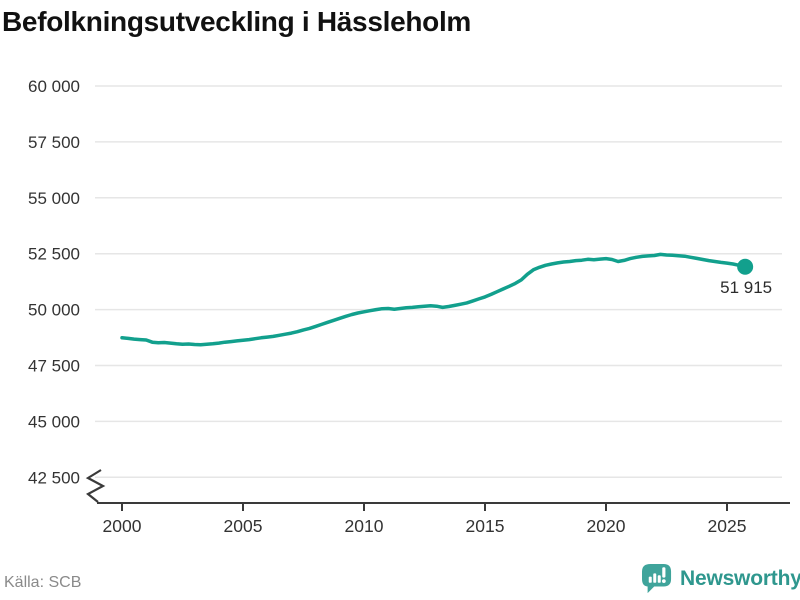  Describe the element at coordinates (237, 21) in the screenshot. I see `page-title: Befolkningsutveckling i Hässleholm` at that location.